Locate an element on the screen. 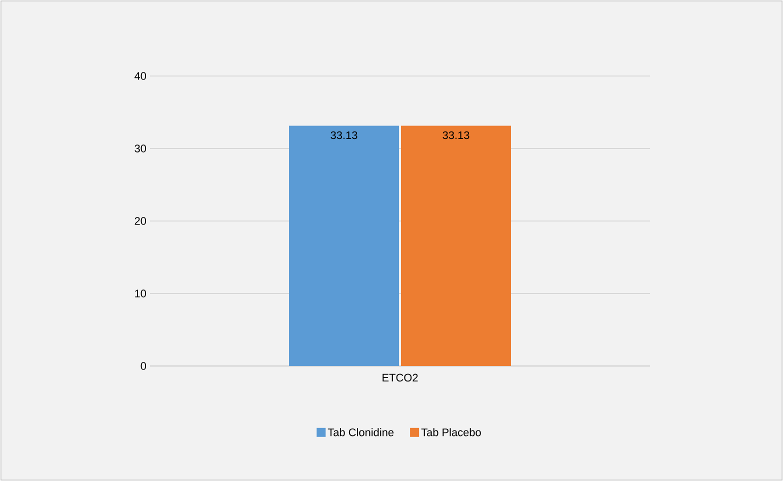 The image size is (783, 481). y-tick-label: 10 is located at coordinates (140, 294).